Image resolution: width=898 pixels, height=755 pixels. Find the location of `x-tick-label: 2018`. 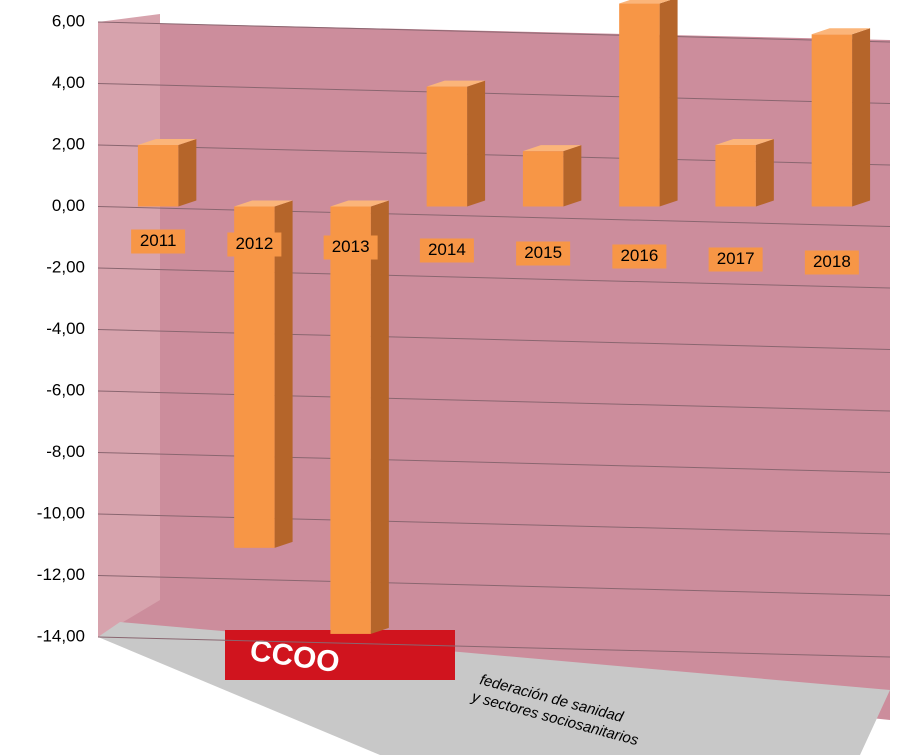

x-tick-label: 2018 is located at coordinates (832, 261).